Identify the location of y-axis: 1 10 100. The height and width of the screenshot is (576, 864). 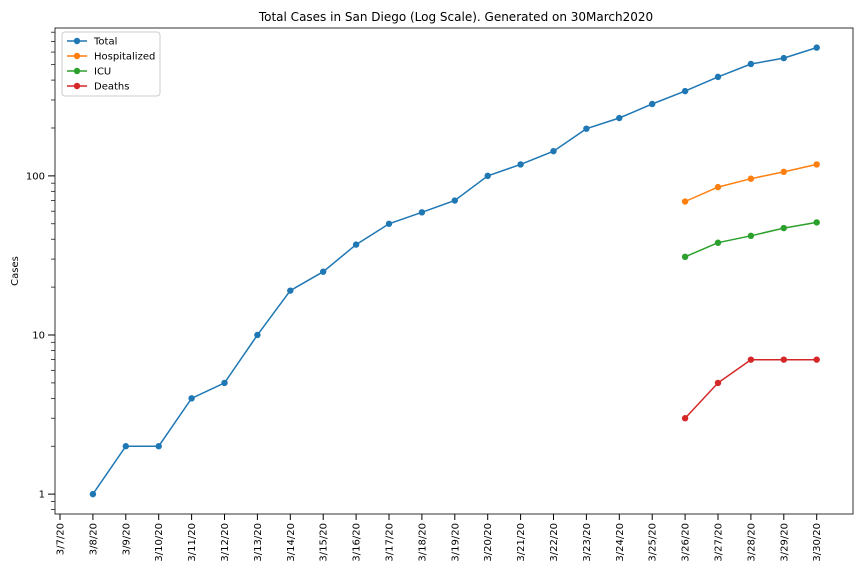
(40, 270).